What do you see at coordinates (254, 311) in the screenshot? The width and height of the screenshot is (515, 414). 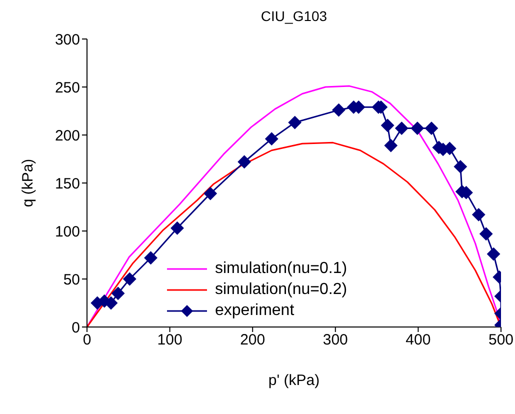 I see `legend-label: experiment` at bounding box center [254, 311].